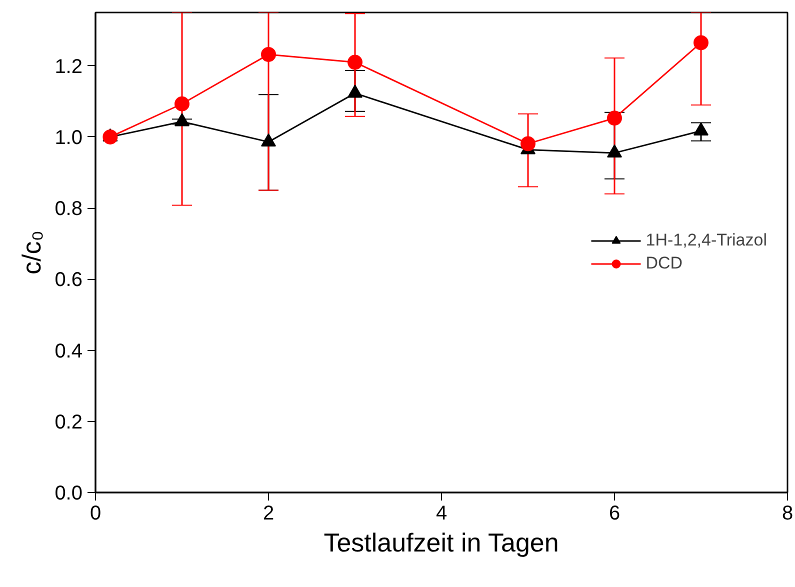 The height and width of the screenshot is (587, 795). Describe the element at coordinates (68, 280) in the screenshot. I see `y-tick-label: 0.6` at that location.